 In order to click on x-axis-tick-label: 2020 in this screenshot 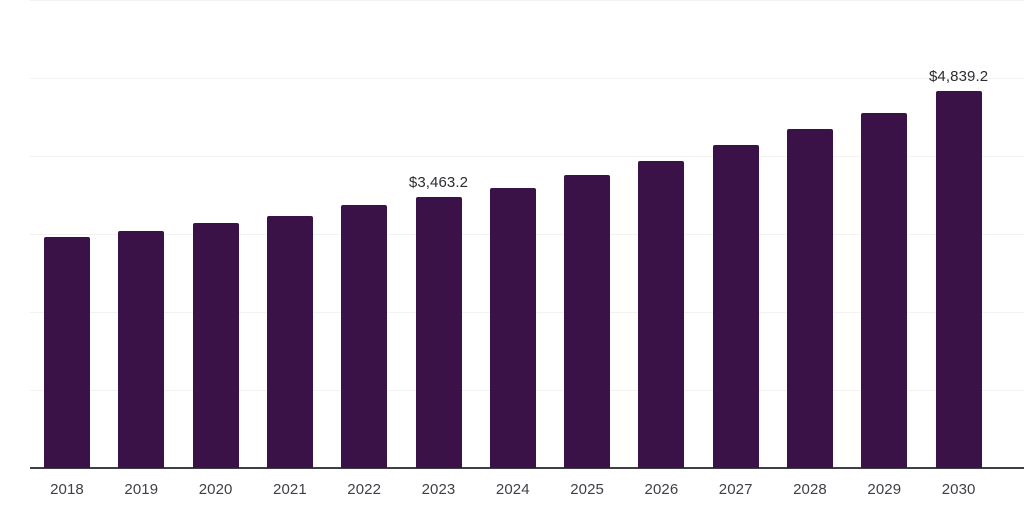, I will do `click(215, 489)`.